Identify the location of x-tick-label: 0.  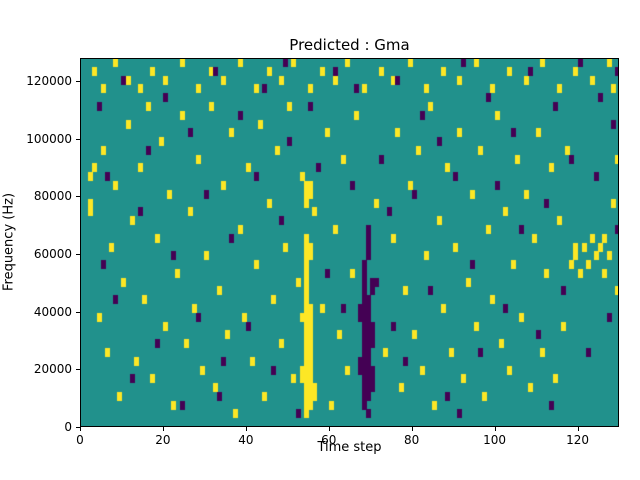
(80, 440).